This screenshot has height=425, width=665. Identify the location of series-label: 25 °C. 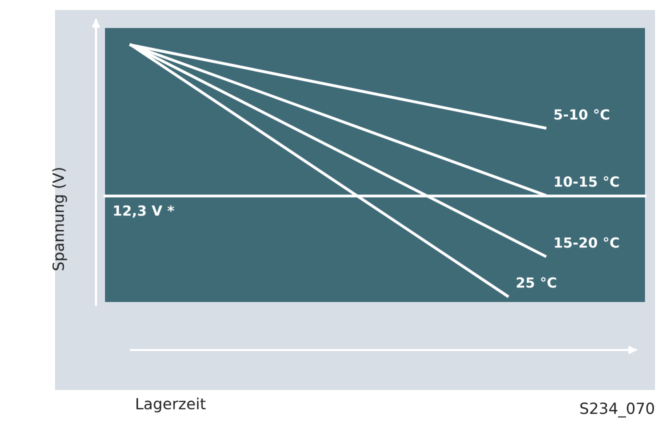
(536, 282).